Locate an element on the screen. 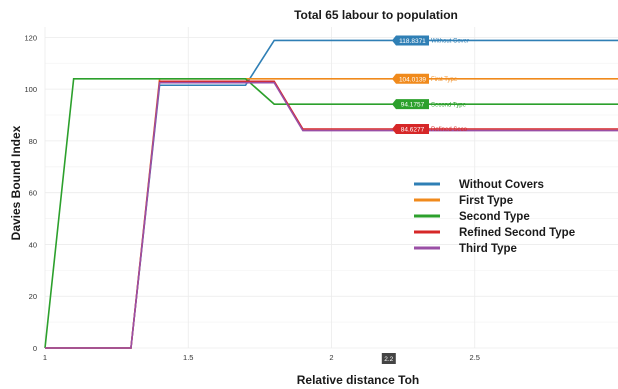  x-axis-ticks: 1 1.5 2 2.5 is located at coordinates (261, 357).